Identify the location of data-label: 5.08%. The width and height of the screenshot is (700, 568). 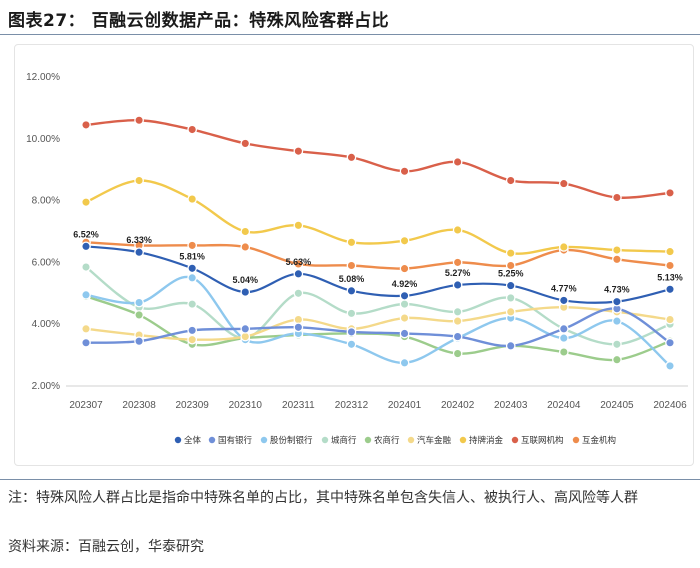
(352, 279).